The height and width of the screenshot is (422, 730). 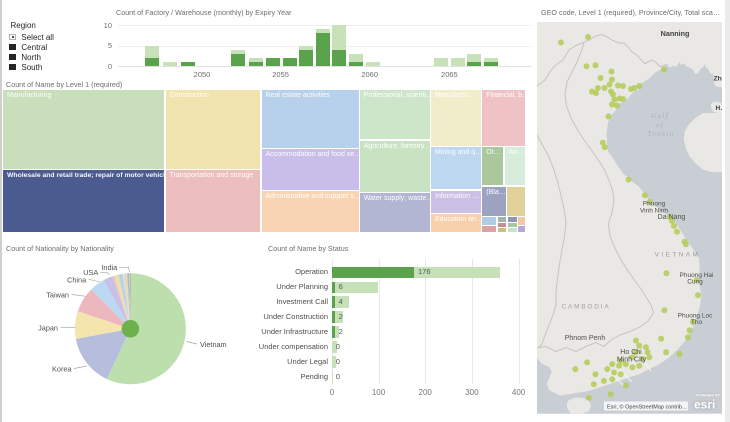 I want to click on svg-text: Phuong, so click(x=654, y=204).